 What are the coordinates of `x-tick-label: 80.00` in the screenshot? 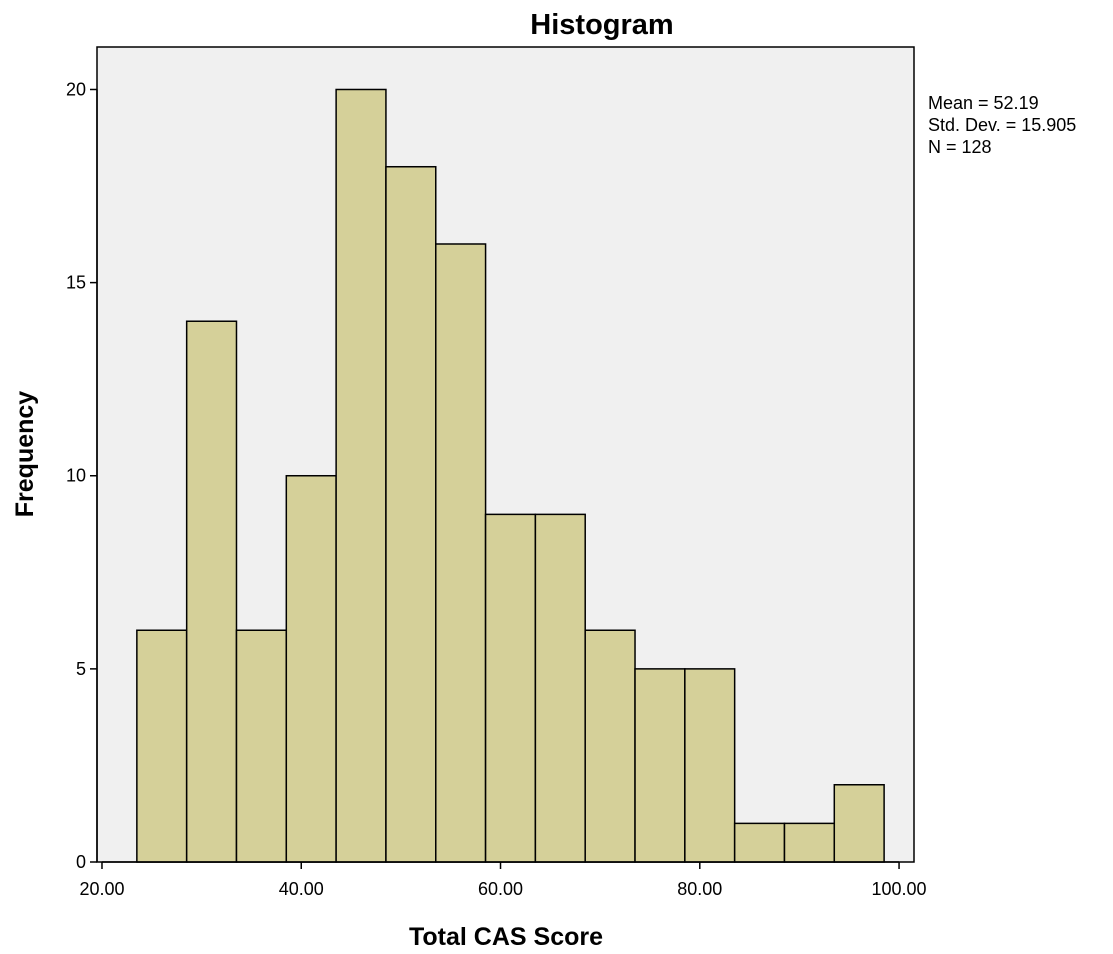 It's located at (699, 889).